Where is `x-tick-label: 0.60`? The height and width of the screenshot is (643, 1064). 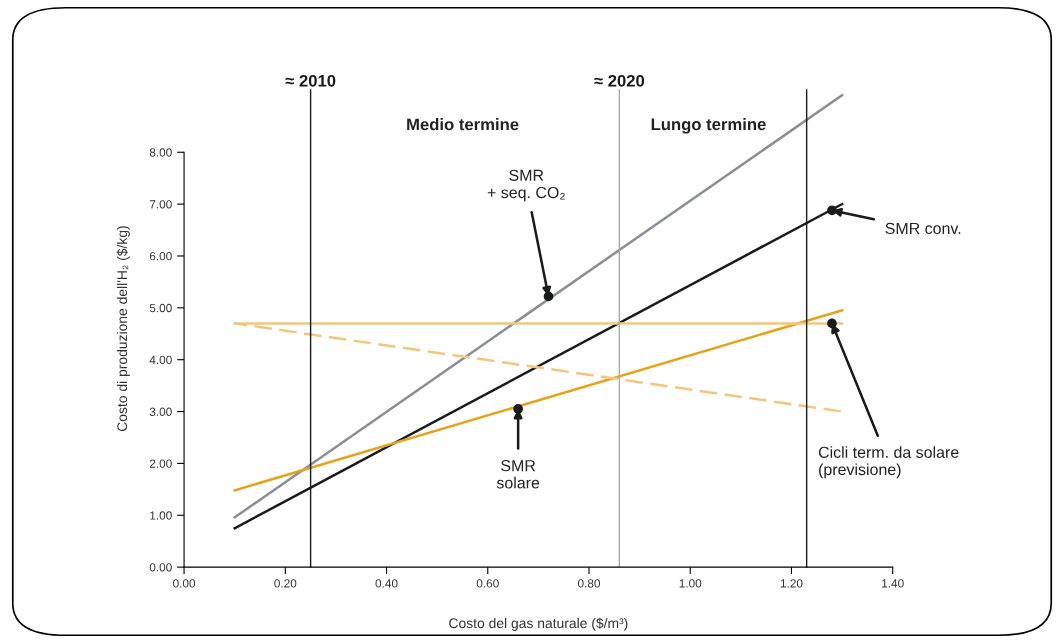 x-tick-label: 0.60 is located at coordinates (487, 583).